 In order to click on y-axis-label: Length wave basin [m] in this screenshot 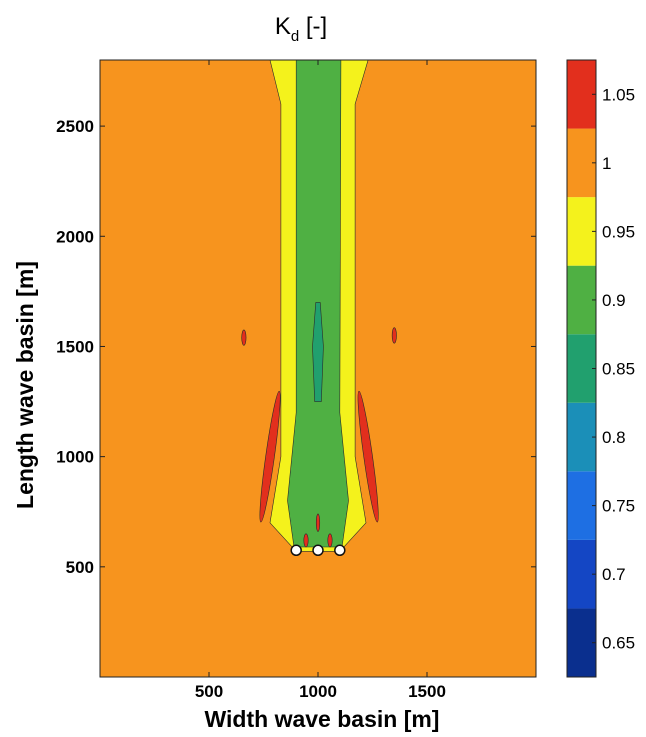, I will do `click(25, 385)`.